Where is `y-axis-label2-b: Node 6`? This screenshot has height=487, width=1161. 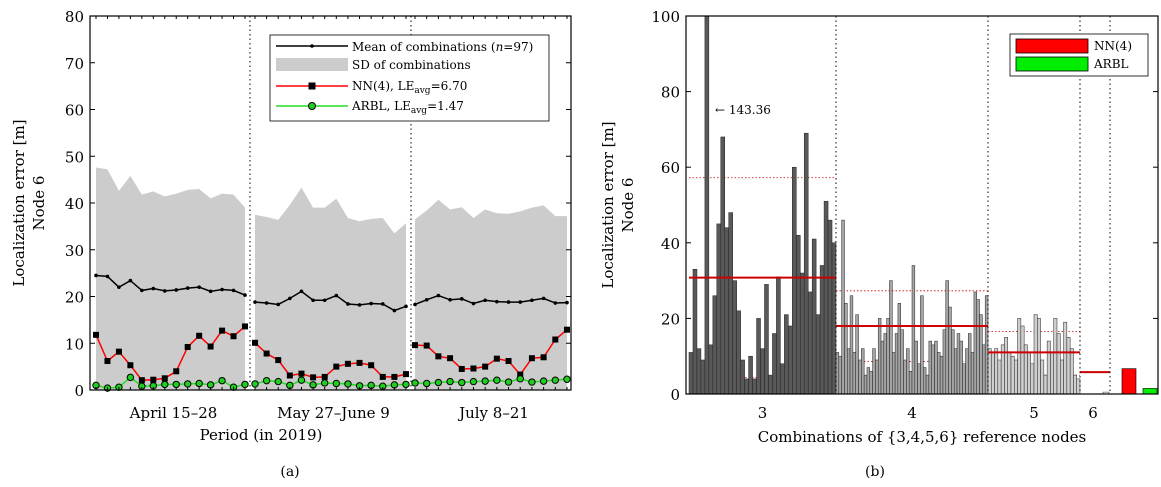
y-axis-label2-b: Node 6 is located at coordinates (628, 205).